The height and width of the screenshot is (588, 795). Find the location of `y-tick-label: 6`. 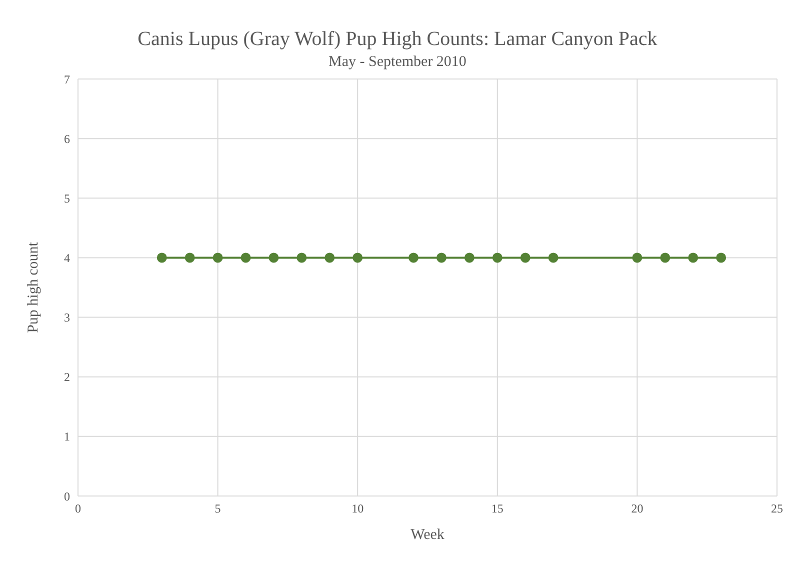

y-tick-label: 6 is located at coordinates (67, 139).